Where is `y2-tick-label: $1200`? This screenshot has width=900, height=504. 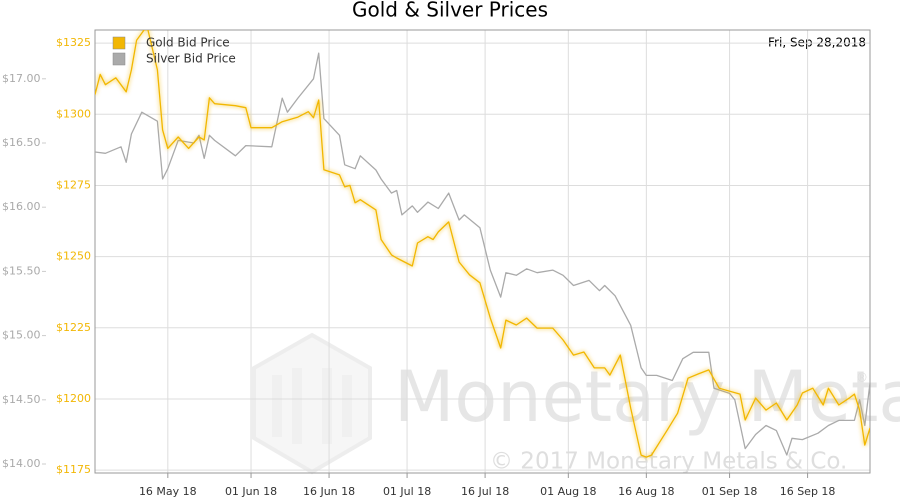 y2-tick-label: $1200 is located at coordinates (73, 398).